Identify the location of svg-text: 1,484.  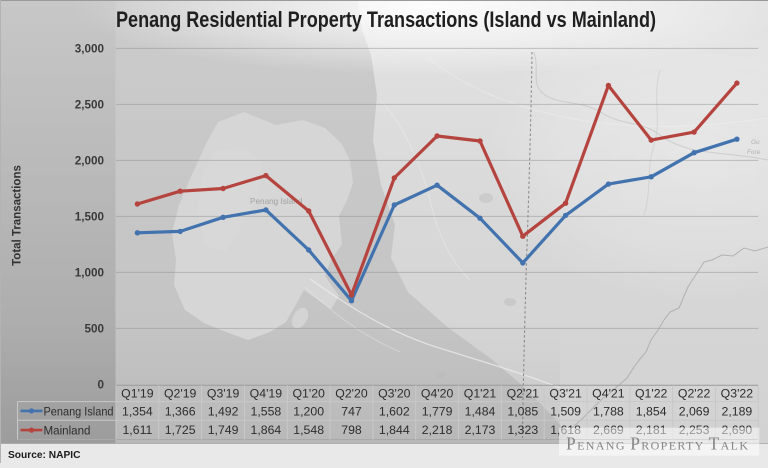
(480, 411).